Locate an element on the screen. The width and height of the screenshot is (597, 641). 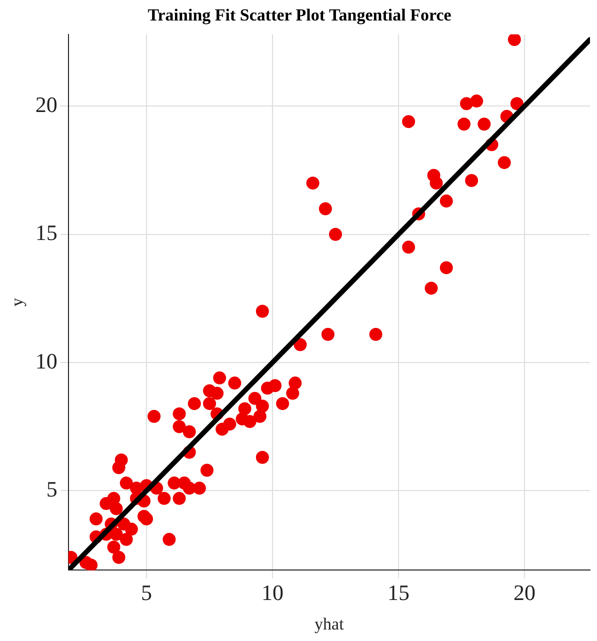
x-tick-label: 10 is located at coordinates (273, 593).